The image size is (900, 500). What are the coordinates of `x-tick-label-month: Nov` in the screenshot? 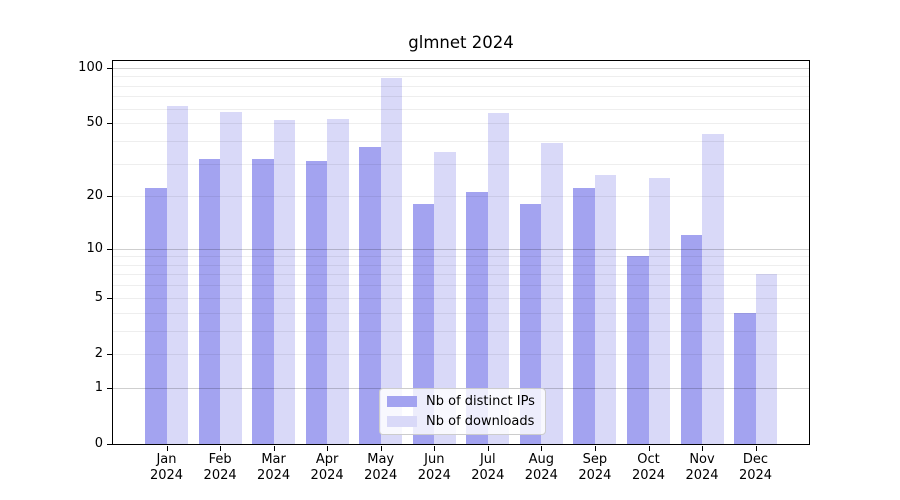 It's located at (702, 459).